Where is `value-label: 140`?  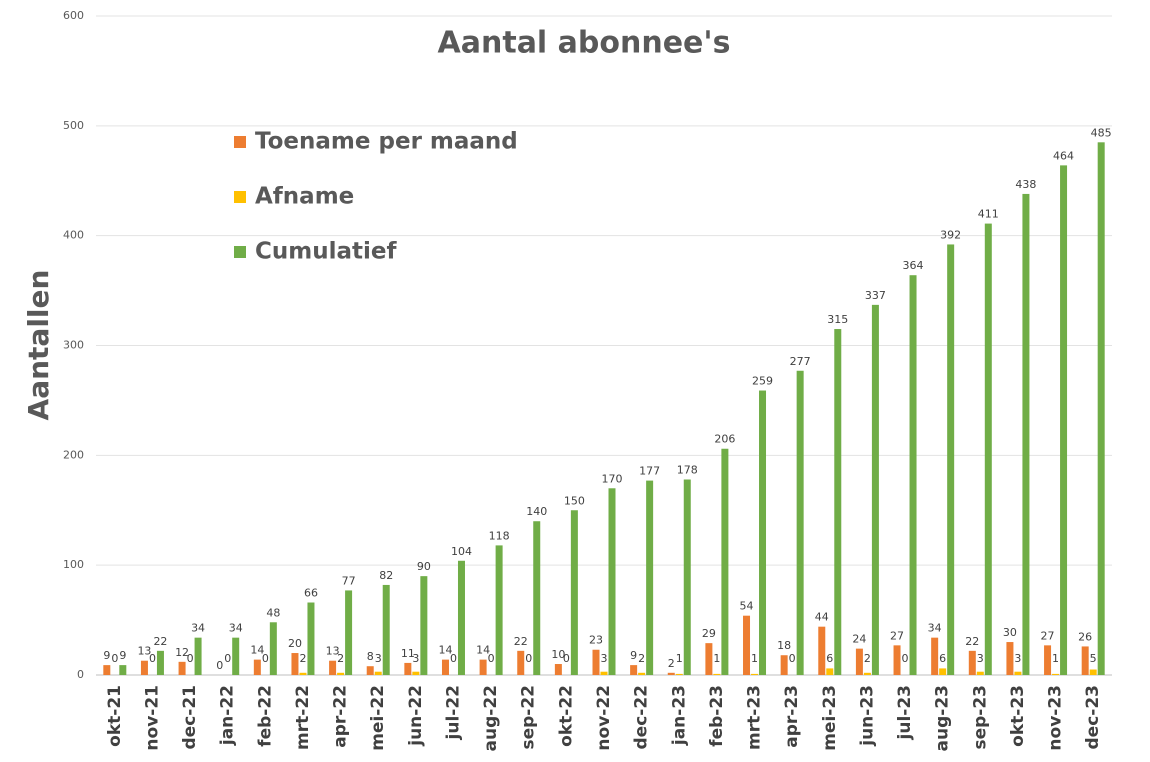
value-label: 140 is located at coordinates (536, 511).